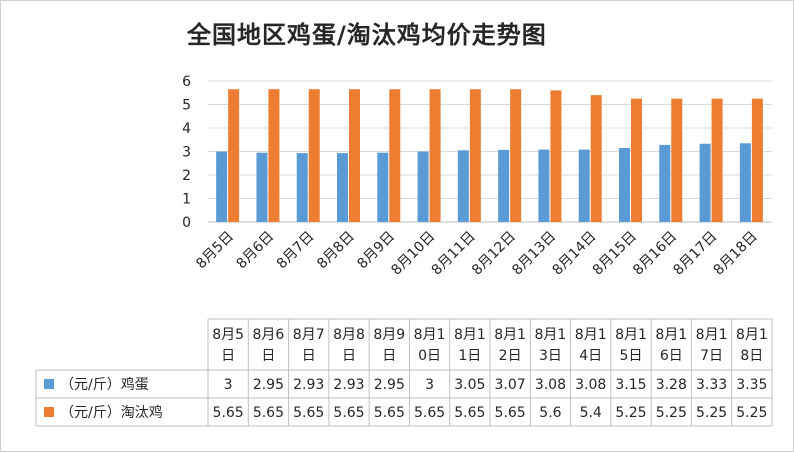  What do you see at coordinates (494, 254) in the screenshot?
I see `x-tick-label: 8月12日` at bounding box center [494, 254].